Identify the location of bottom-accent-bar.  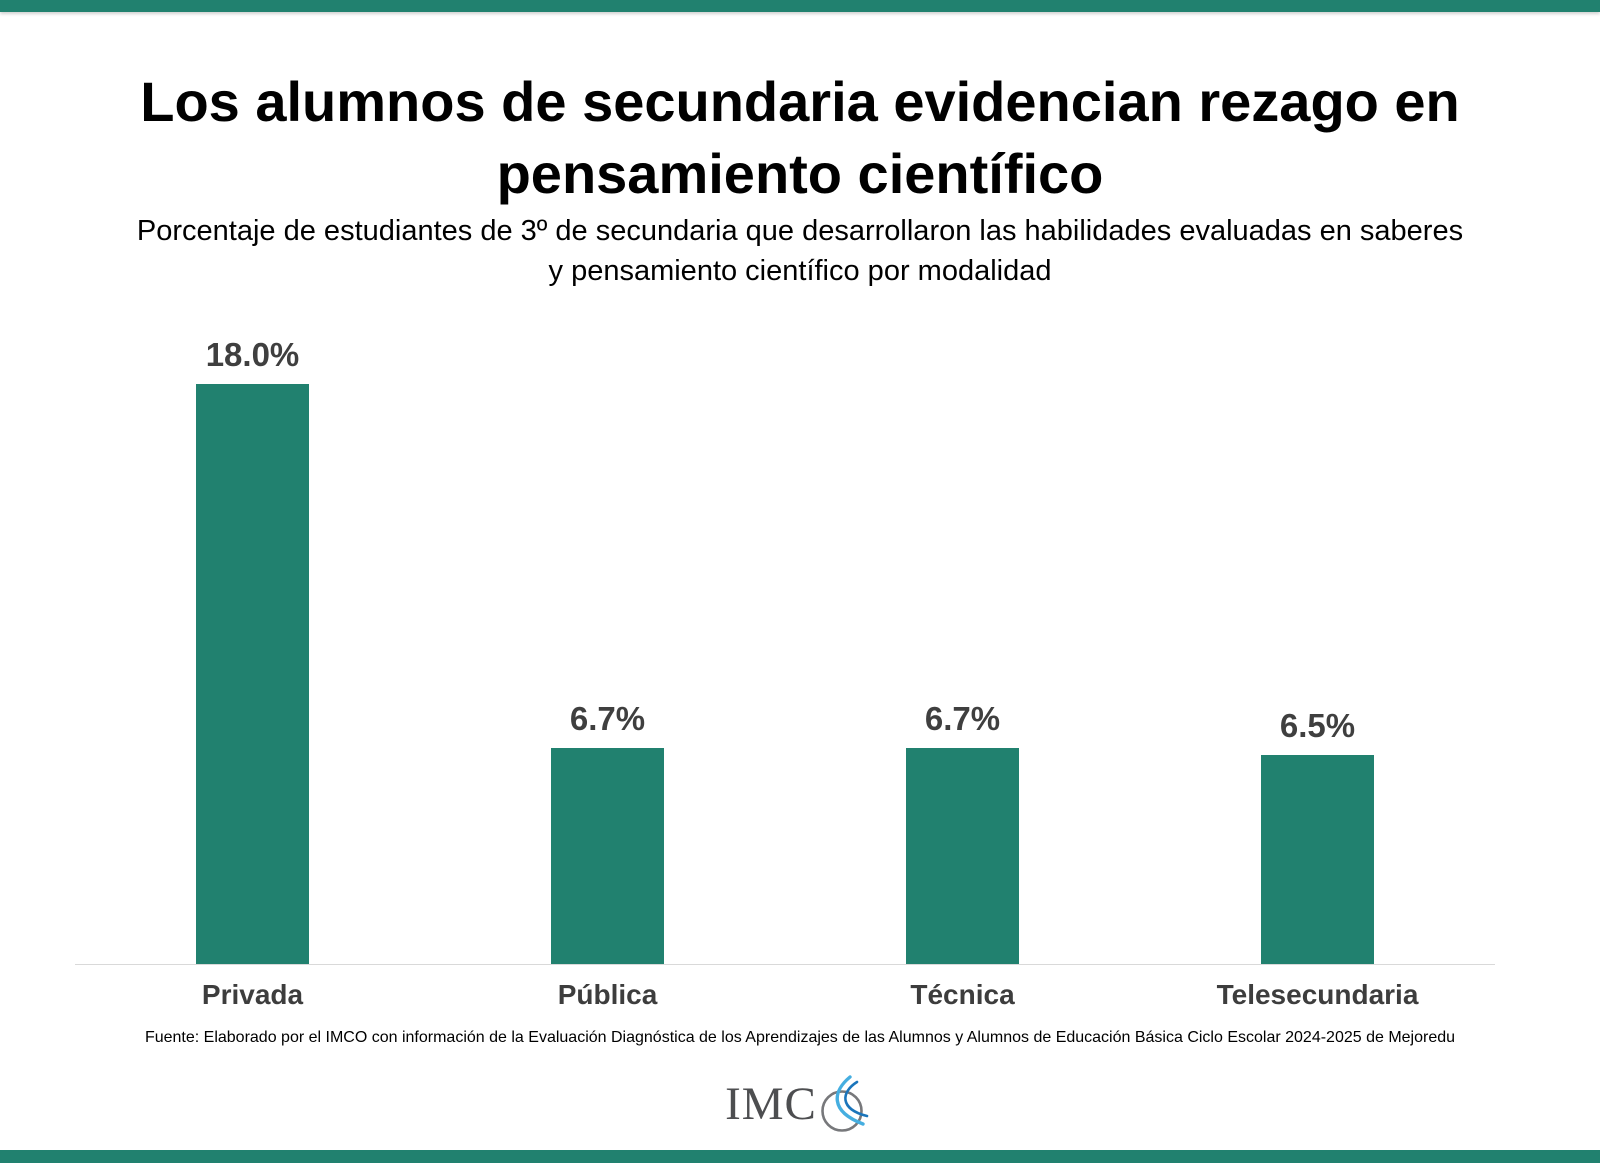
(800, 1156).